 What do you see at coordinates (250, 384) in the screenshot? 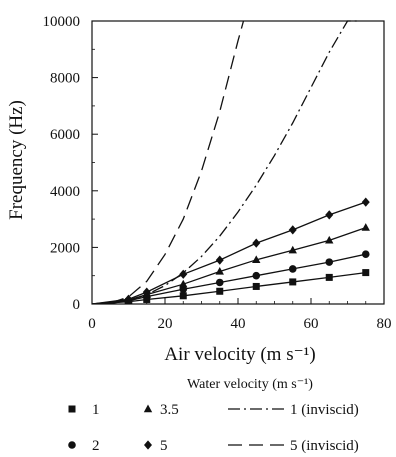
I see `legend-title: Water velocity (m s⁻¹)` at bounding box center [250, 384].